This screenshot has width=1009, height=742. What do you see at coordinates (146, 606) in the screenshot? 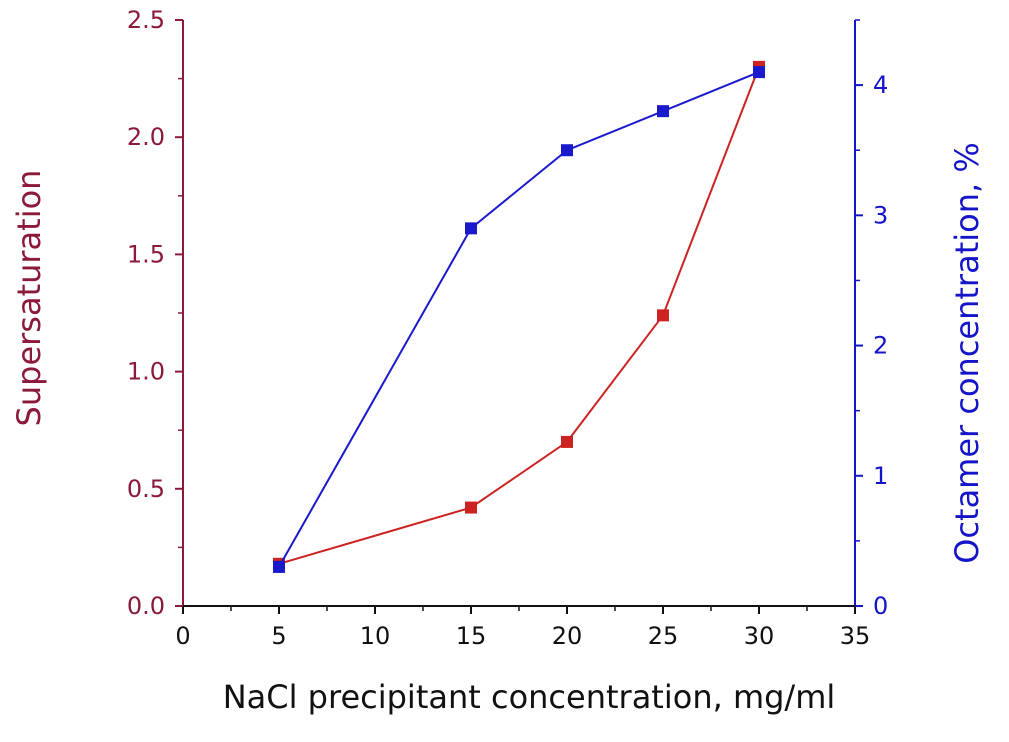
I see `y-left-tick-label: 0.0` at bounding box center [146, 606].